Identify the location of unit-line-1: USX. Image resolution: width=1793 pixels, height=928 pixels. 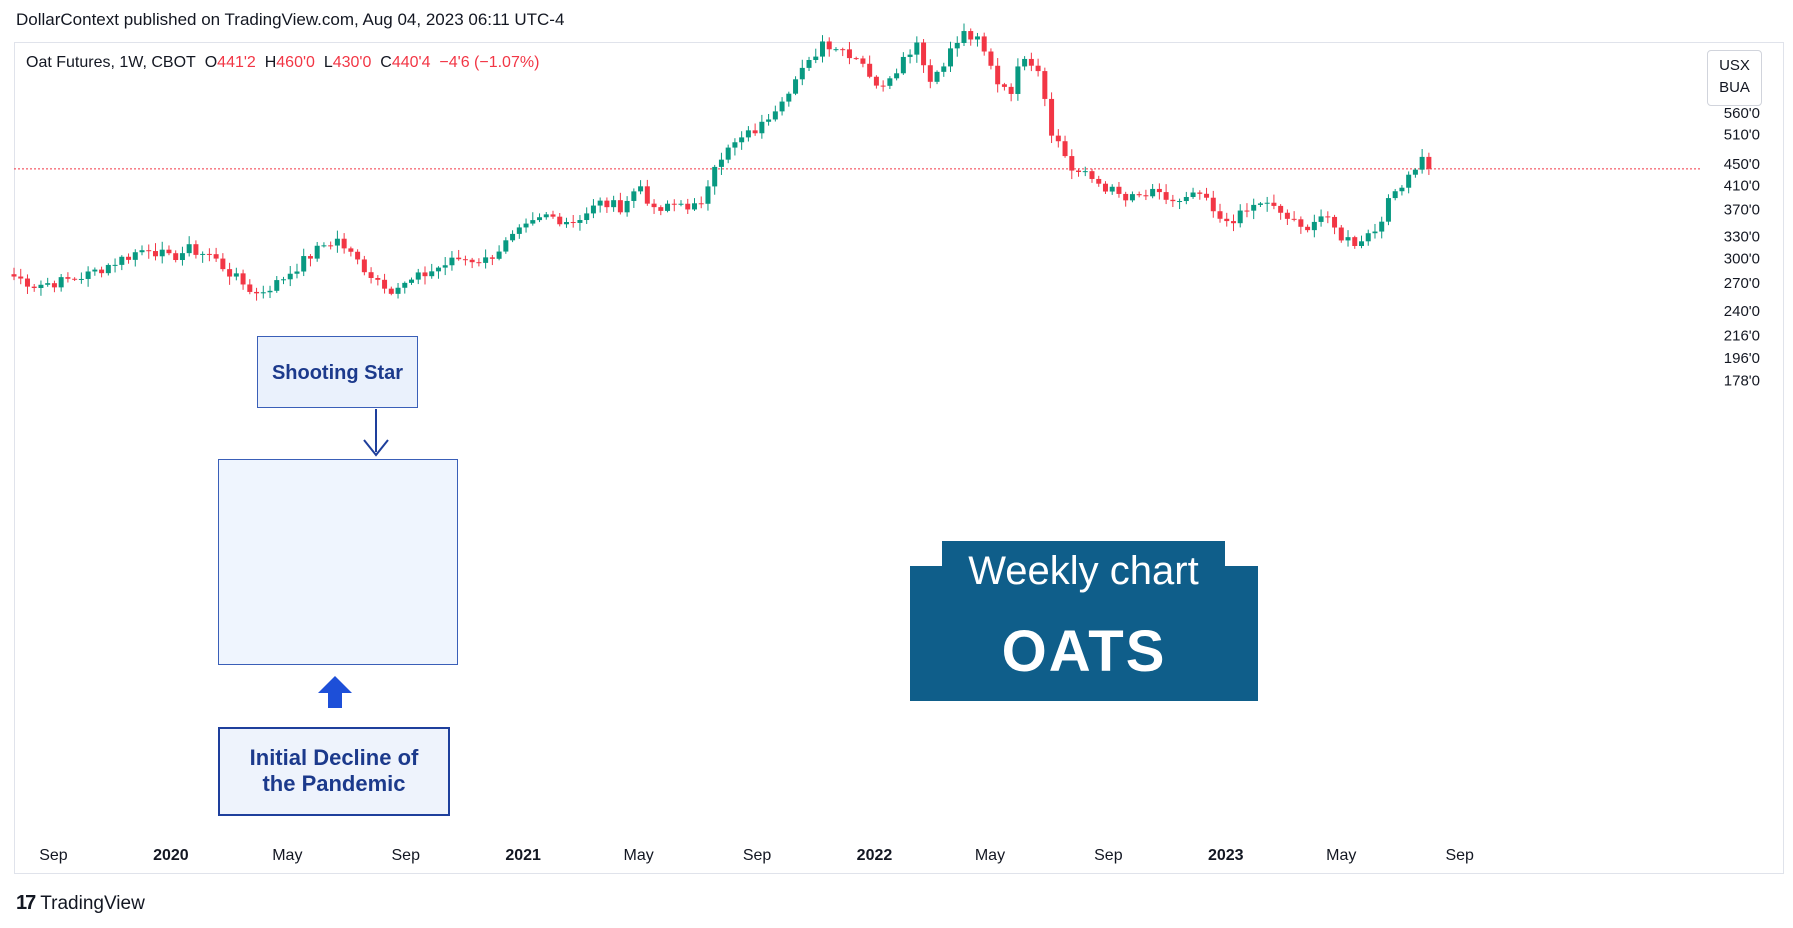
(1734, 65).